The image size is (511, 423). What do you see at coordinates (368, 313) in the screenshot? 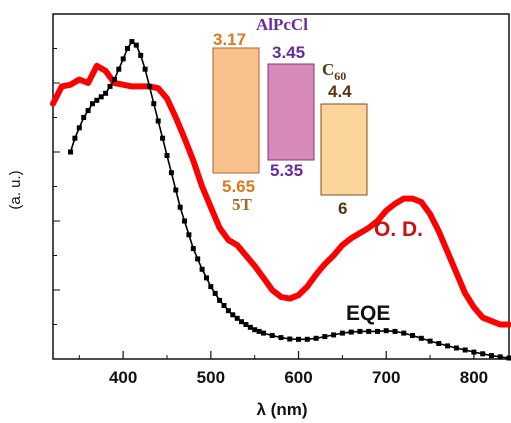
I see `eqe-series-label: EQE` at bounding box center [368, 313].